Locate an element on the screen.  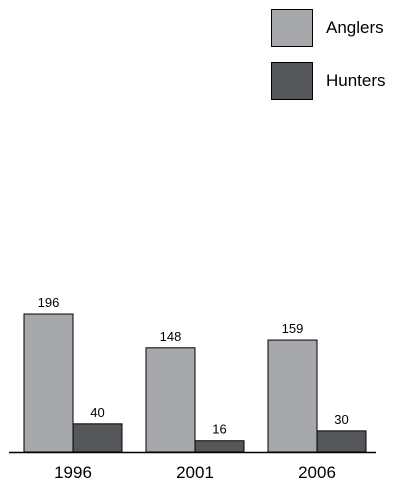
data-label-hunters-2006: 30 is located at coordinates (341, 419).